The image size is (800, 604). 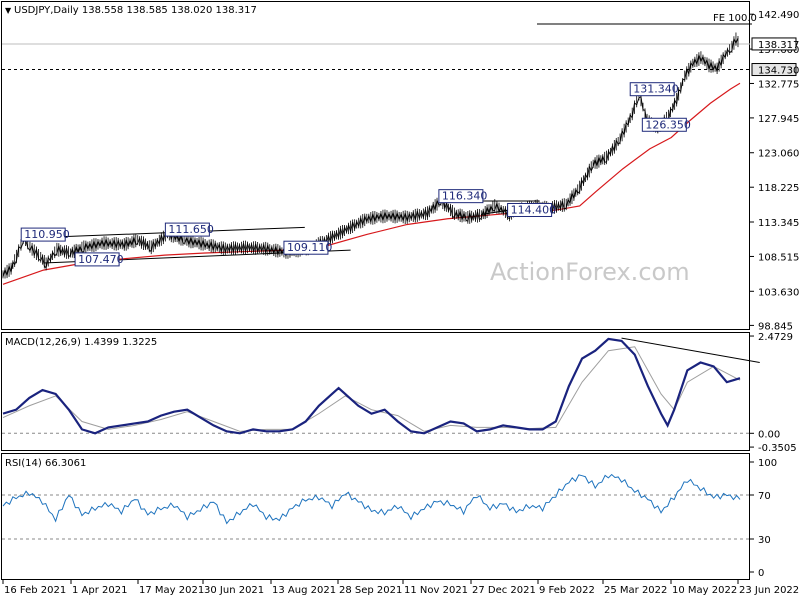 I want to click on level-label-text: 111.650, so click(x=191, y=229).